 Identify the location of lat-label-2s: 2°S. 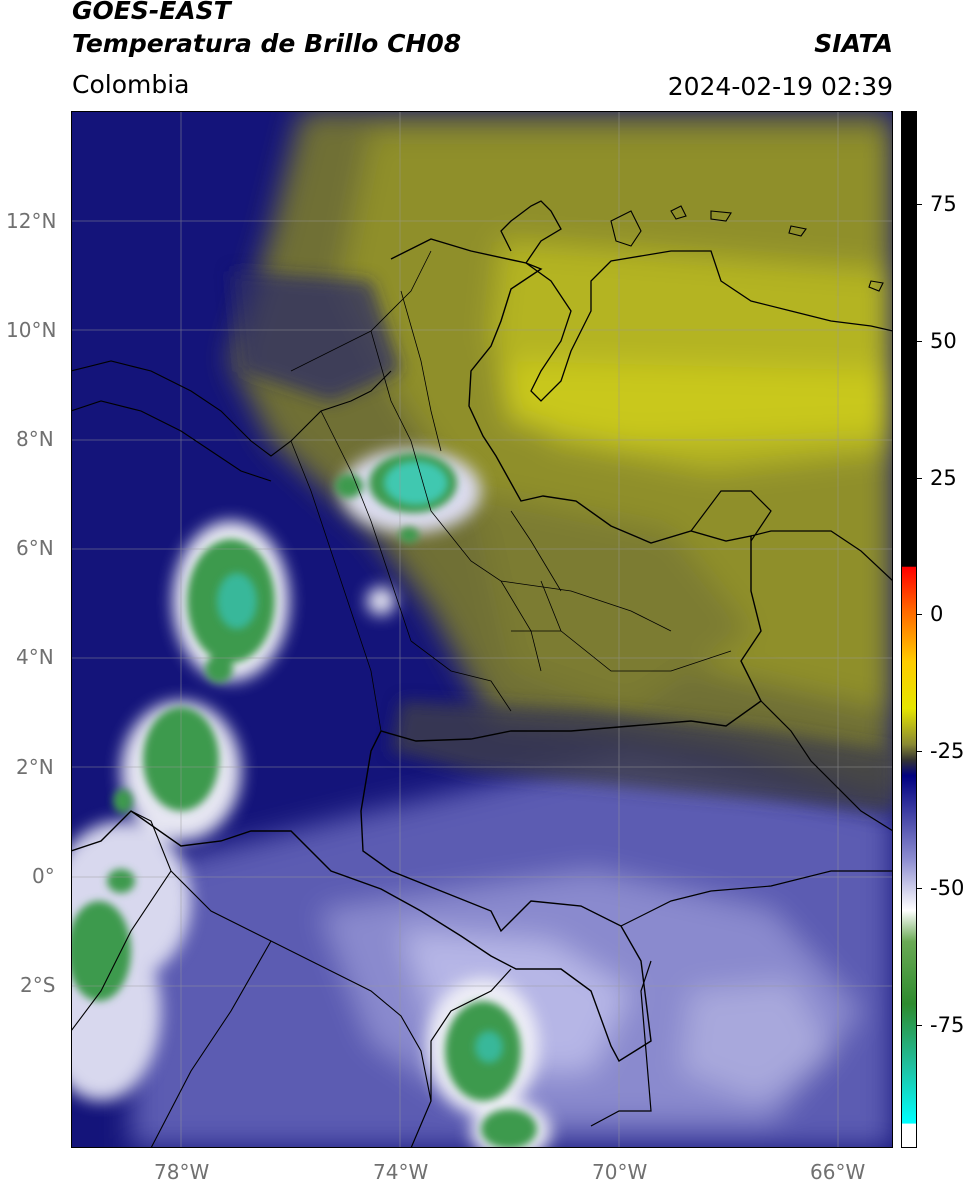
(38, 985).